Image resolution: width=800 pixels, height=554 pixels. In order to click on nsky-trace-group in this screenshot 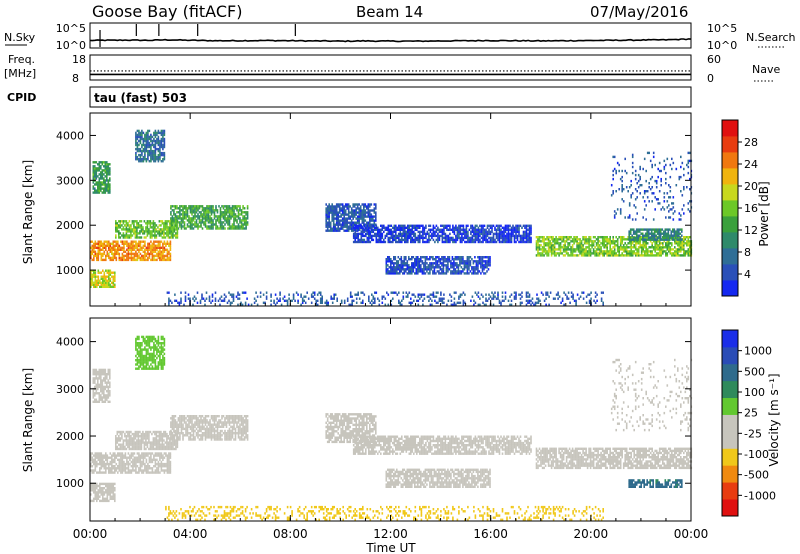, I will do `click(390, 35)`.